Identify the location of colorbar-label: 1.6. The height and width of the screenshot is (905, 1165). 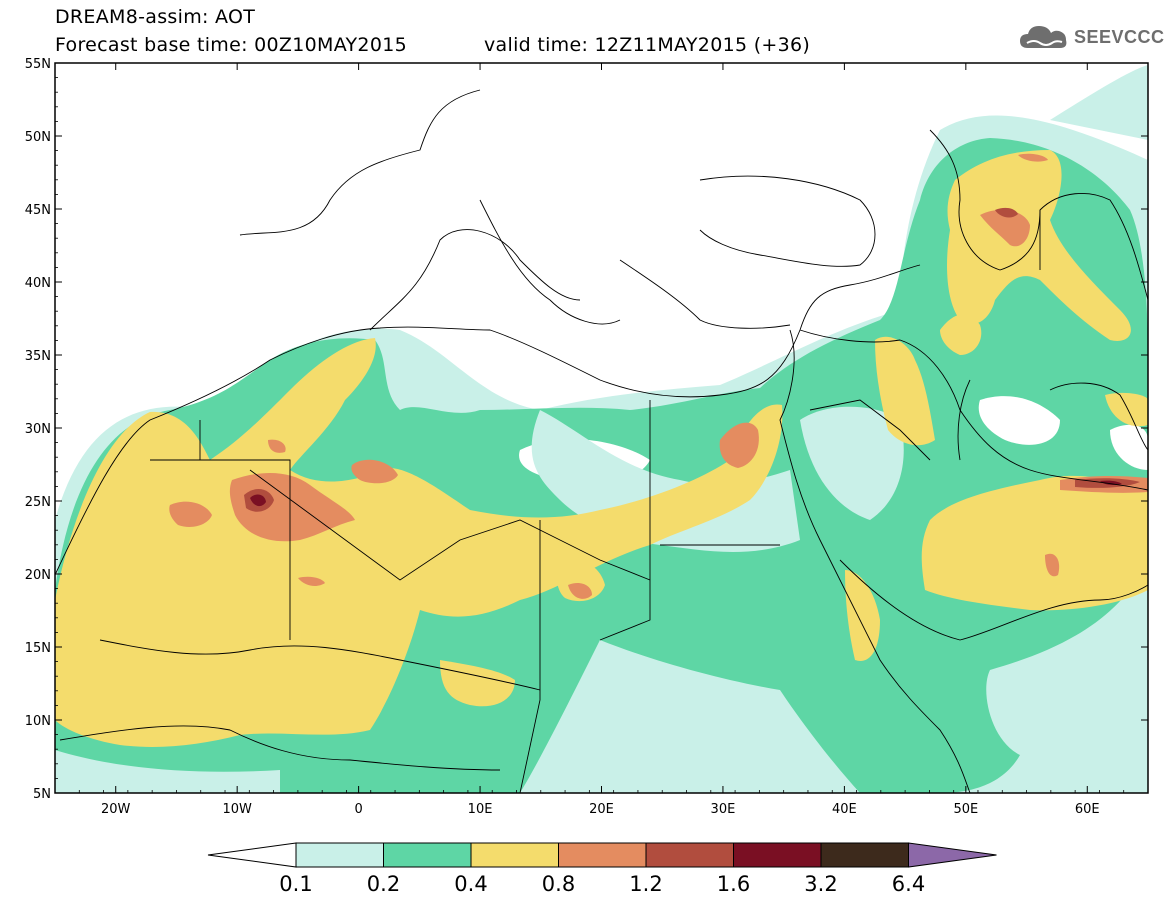
(733, 884).